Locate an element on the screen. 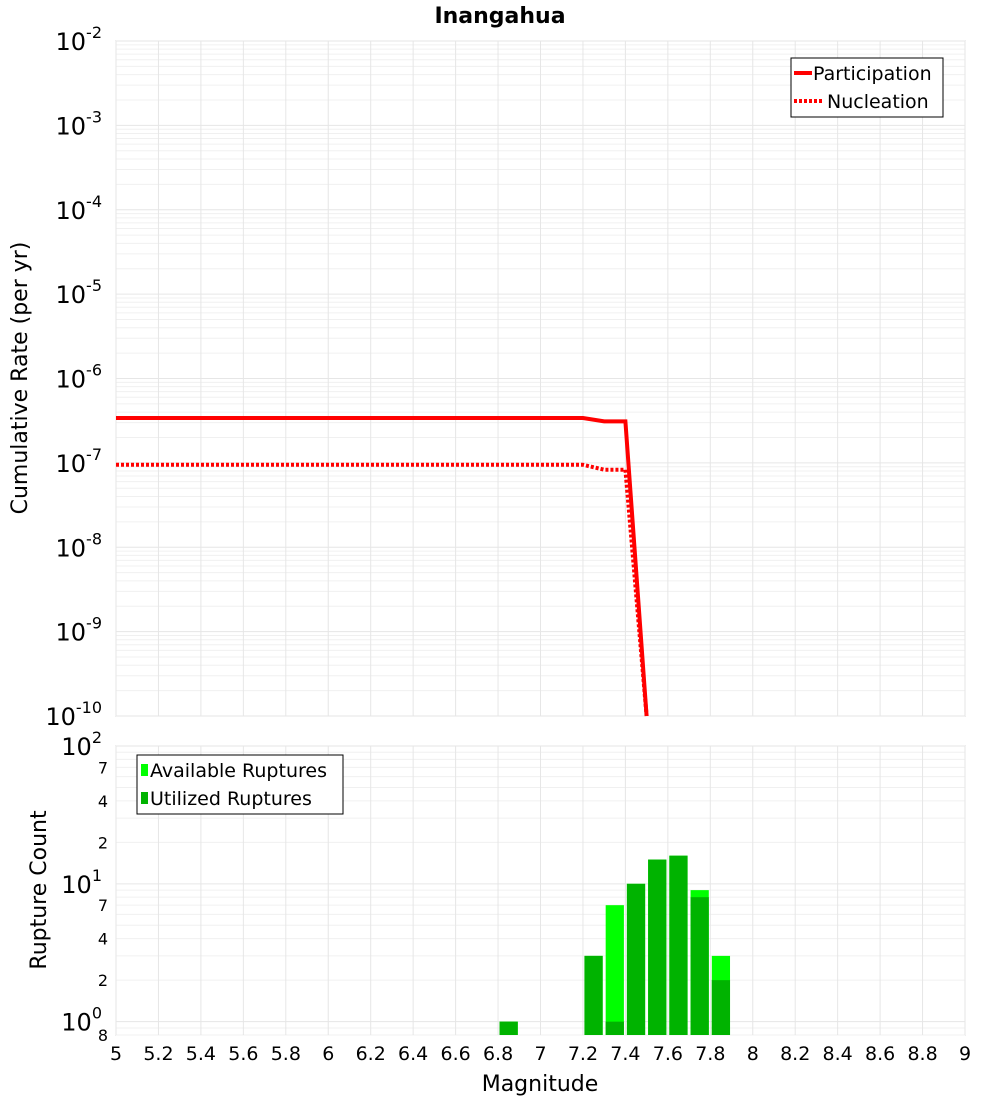 This screenshot has height=1100, width=1000. rate-legend-box is located at coordinates (867, 87).